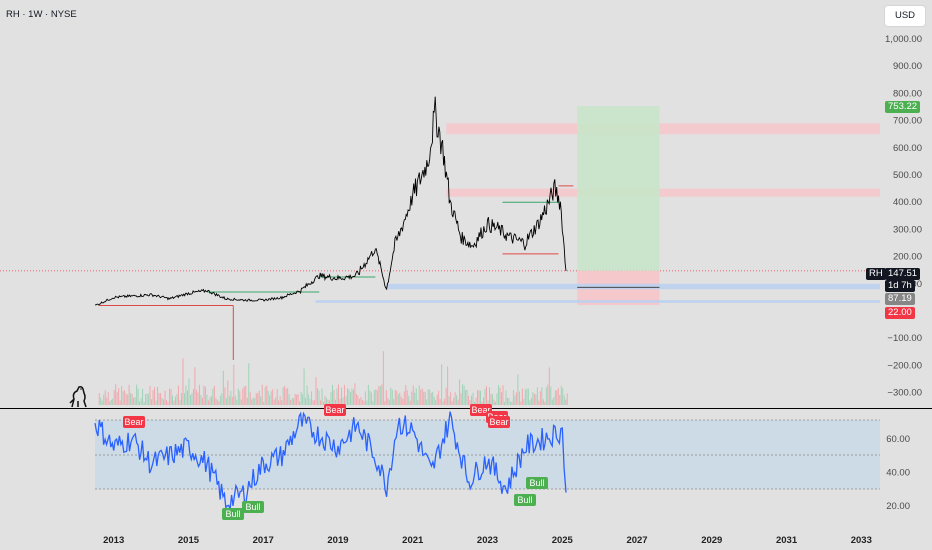 The image size is (932, 550). I want to click on time-axis-label: 2025, so click(563, 540).